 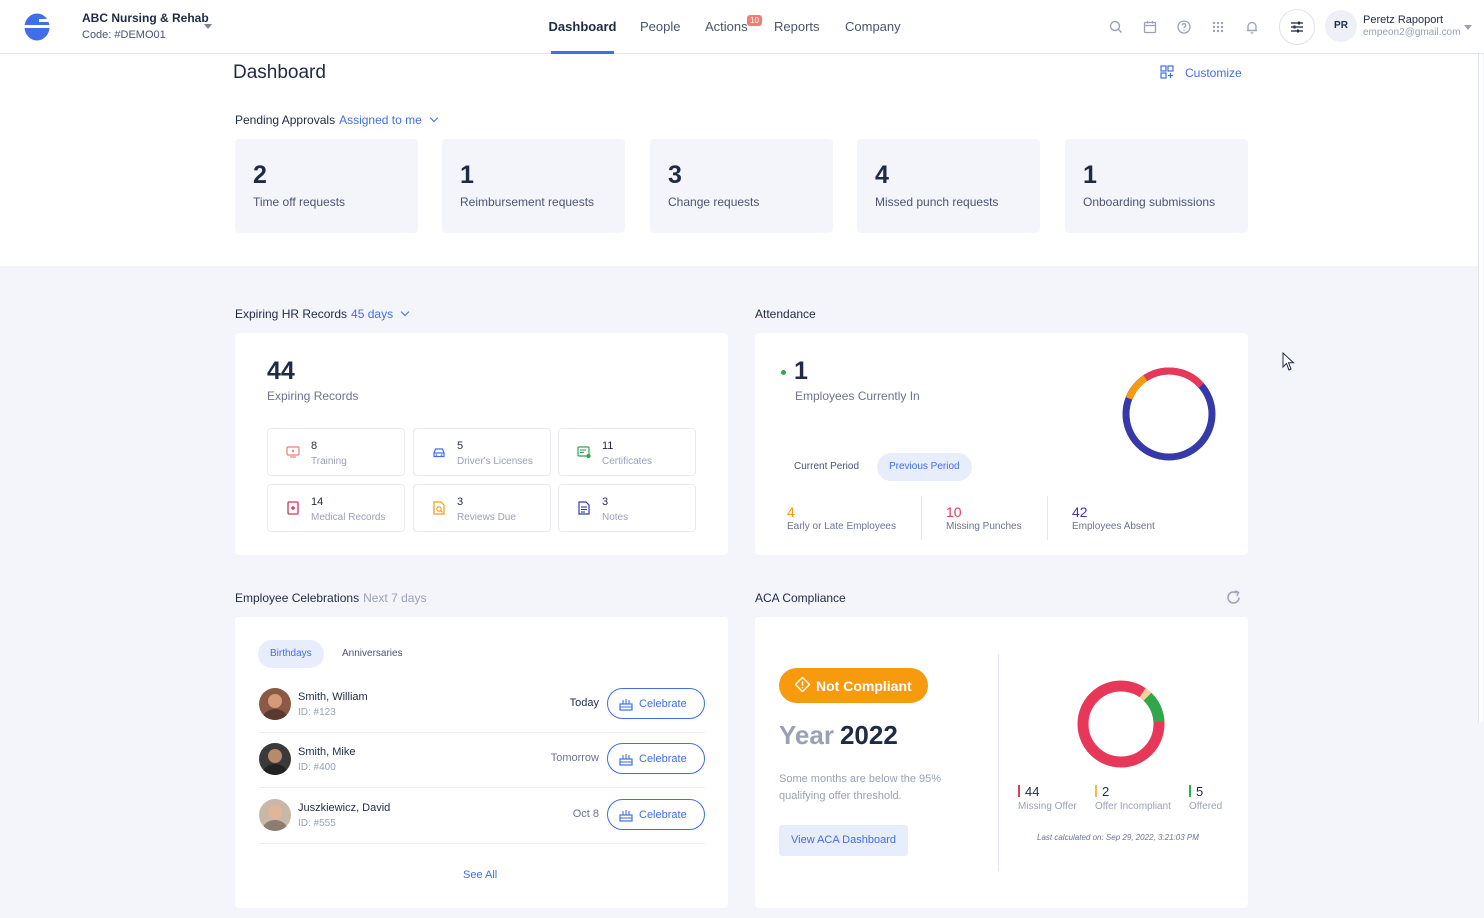 I want to click on pending-card-time-off: 2 Time off requests, so click(x=326, y=186).